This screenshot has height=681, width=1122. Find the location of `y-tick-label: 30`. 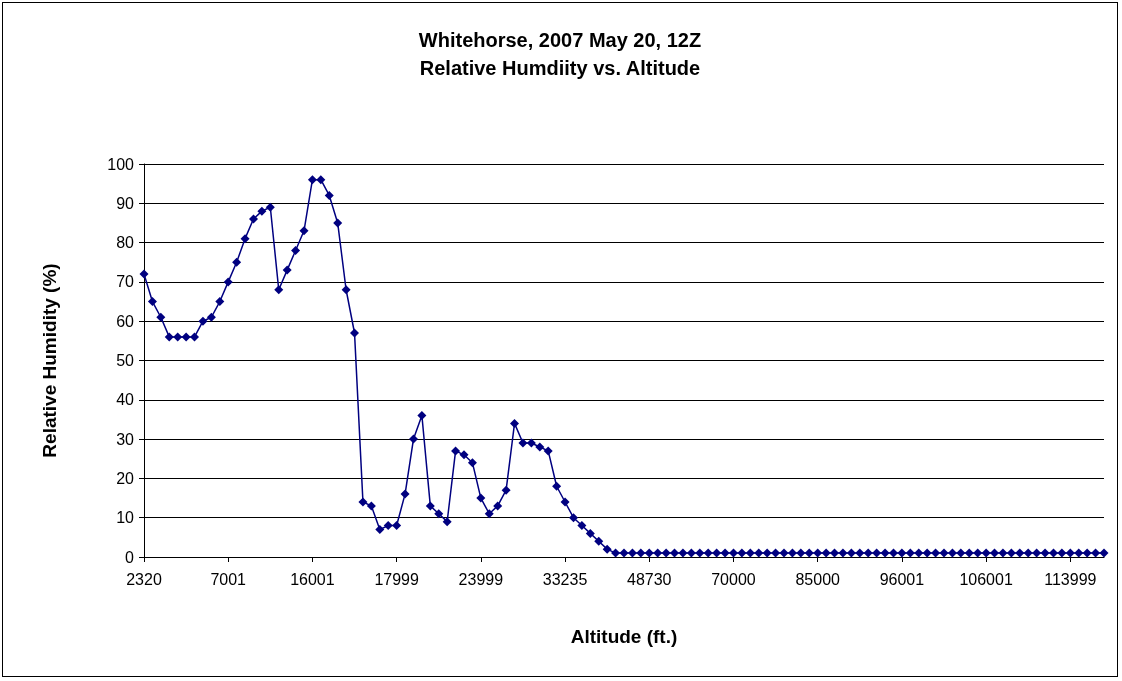

y-tick-label: 30 is located at coordinates (125, 439).